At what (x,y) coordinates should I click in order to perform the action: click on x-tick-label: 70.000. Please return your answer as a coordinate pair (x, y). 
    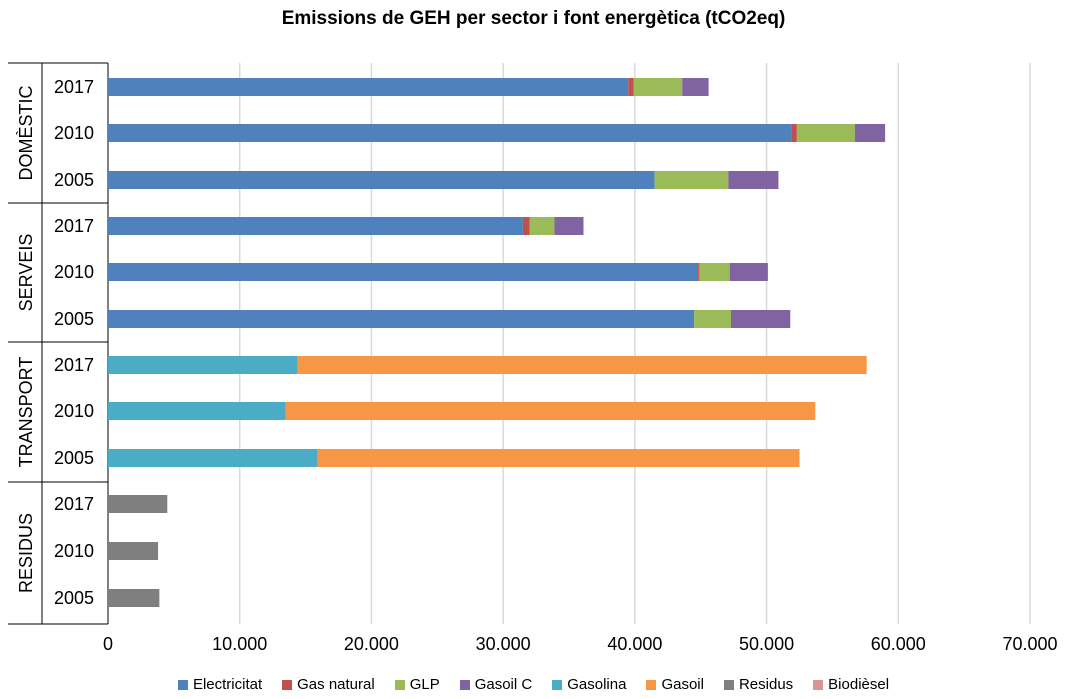
    Looking at the image, I should click on (1029, 644).